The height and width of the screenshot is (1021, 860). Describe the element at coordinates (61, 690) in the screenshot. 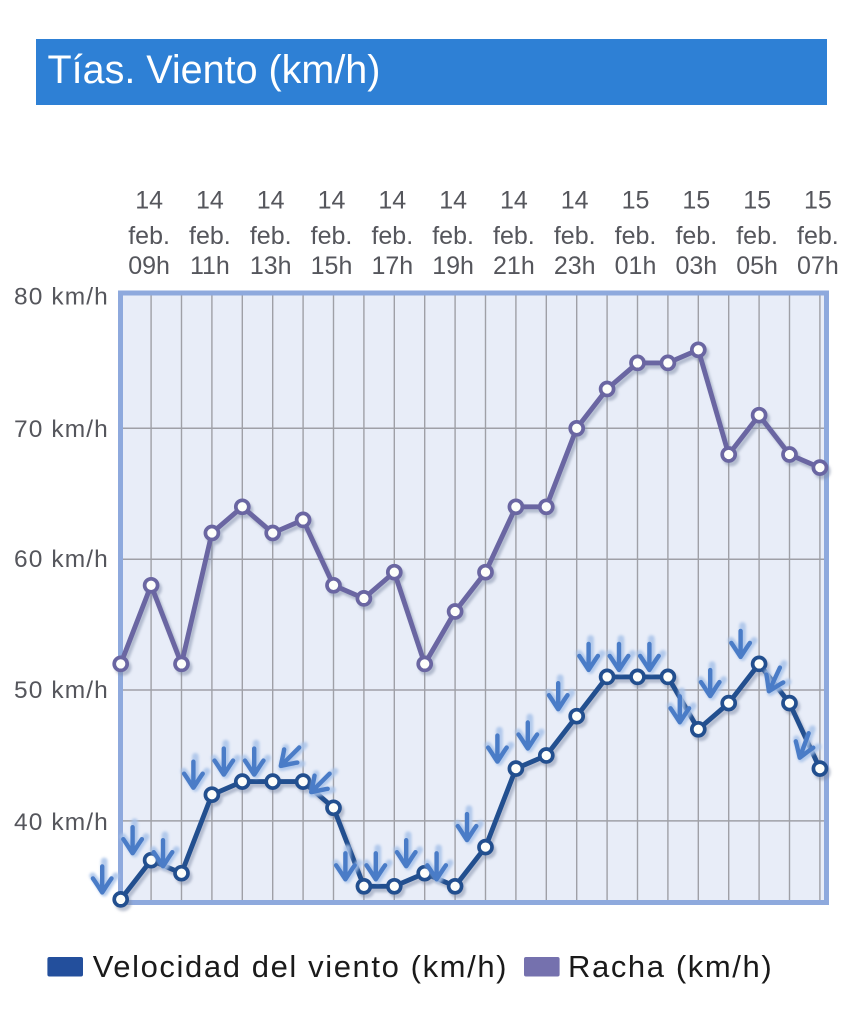

I see `svg-text: 50 km/h` at that location.